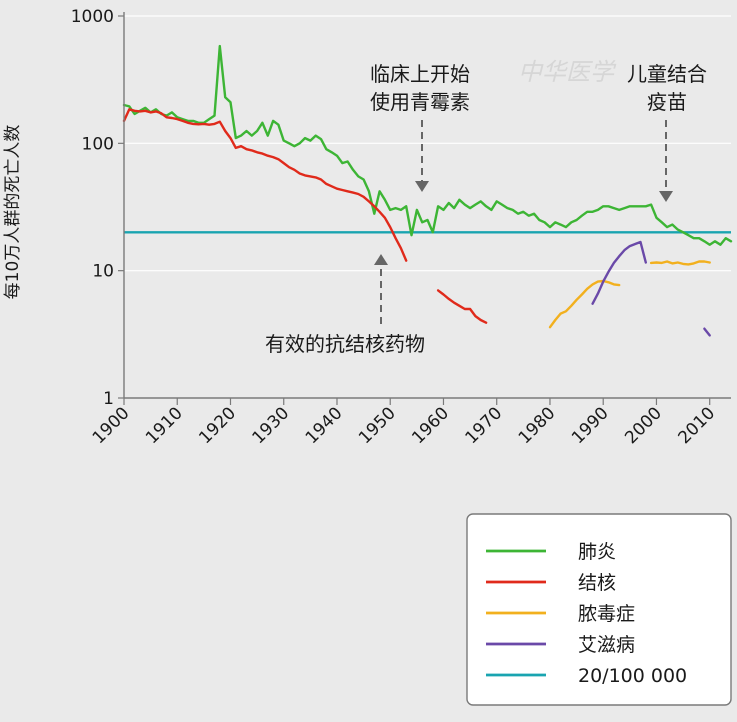 This screenshot has height=722, width=737. I want to click on watermark-text: 中华医学, so click(567, 72).